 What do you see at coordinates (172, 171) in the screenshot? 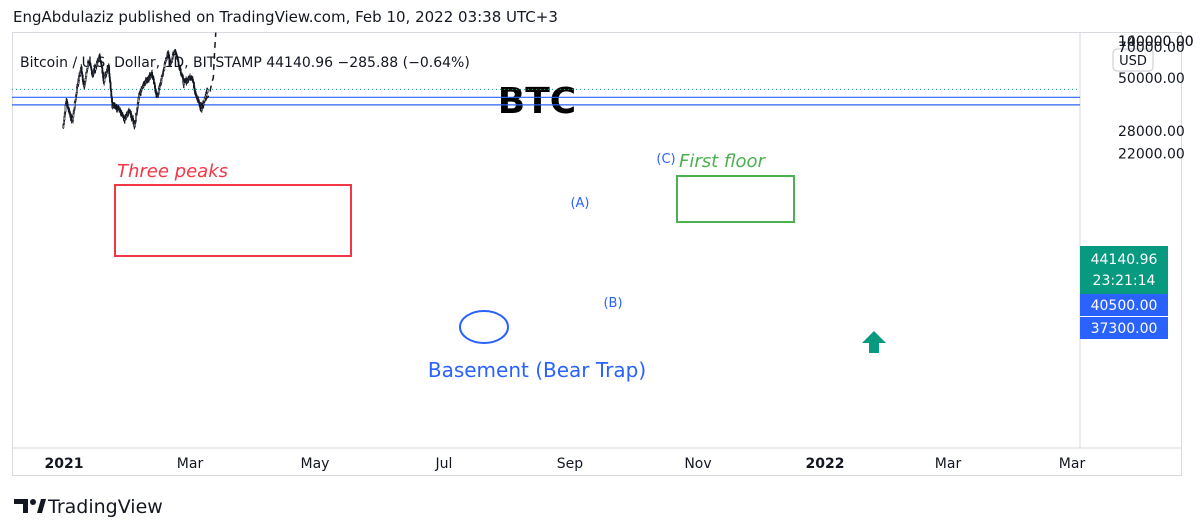
I see `three-peaks-label: Three peaks` at bounding box center [172, 171].